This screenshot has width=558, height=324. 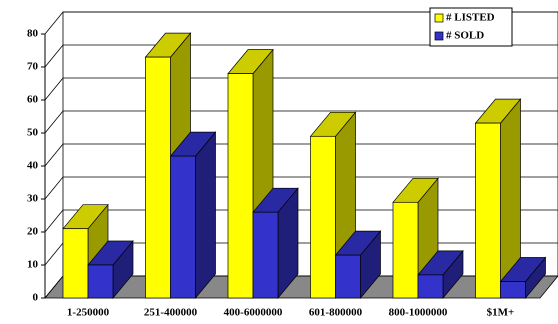 I want to click on legend: # LISTED # SOLD, so click(x=471, y=27).